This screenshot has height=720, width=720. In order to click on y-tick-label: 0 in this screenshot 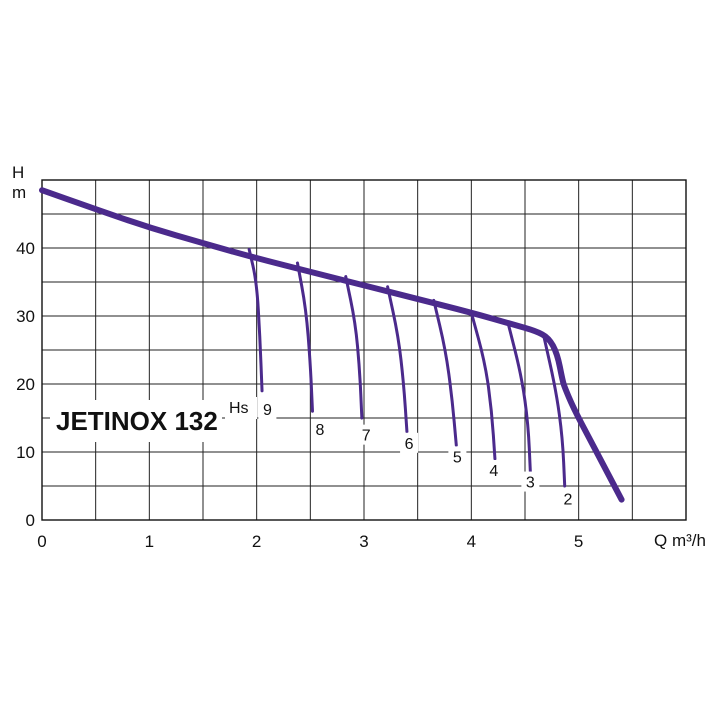, I will do `click(30, 520)`.